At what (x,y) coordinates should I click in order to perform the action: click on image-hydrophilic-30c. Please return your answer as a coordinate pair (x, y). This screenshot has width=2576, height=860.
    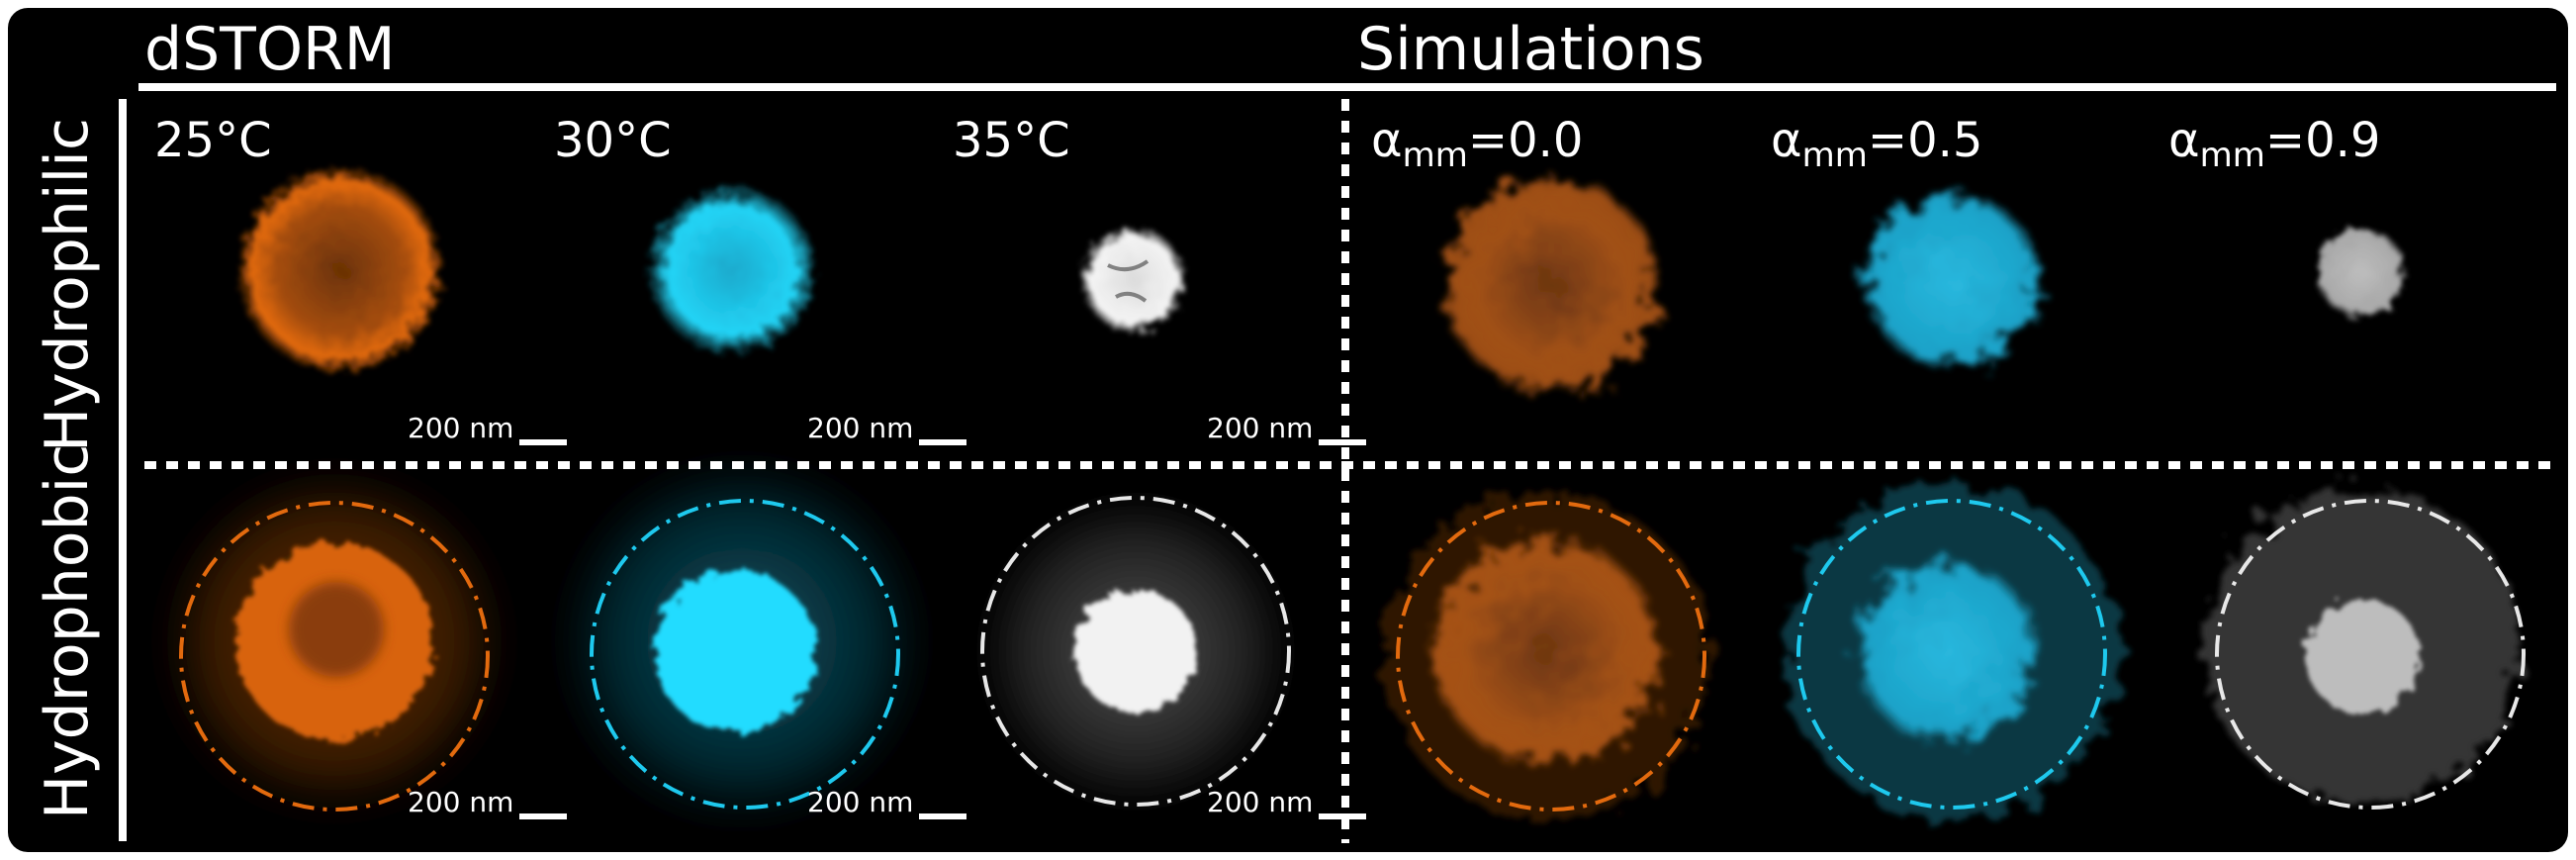
    Looking at the image, I should click on (732, 270).